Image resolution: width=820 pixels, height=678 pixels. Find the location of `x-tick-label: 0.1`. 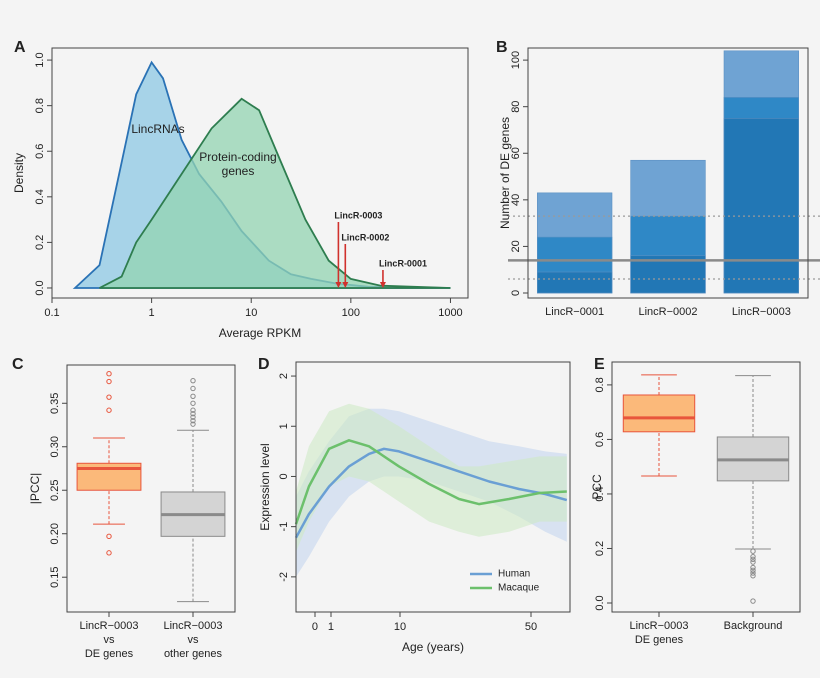

x-tick-label: 0.1 is located at coordinates (51, 313).